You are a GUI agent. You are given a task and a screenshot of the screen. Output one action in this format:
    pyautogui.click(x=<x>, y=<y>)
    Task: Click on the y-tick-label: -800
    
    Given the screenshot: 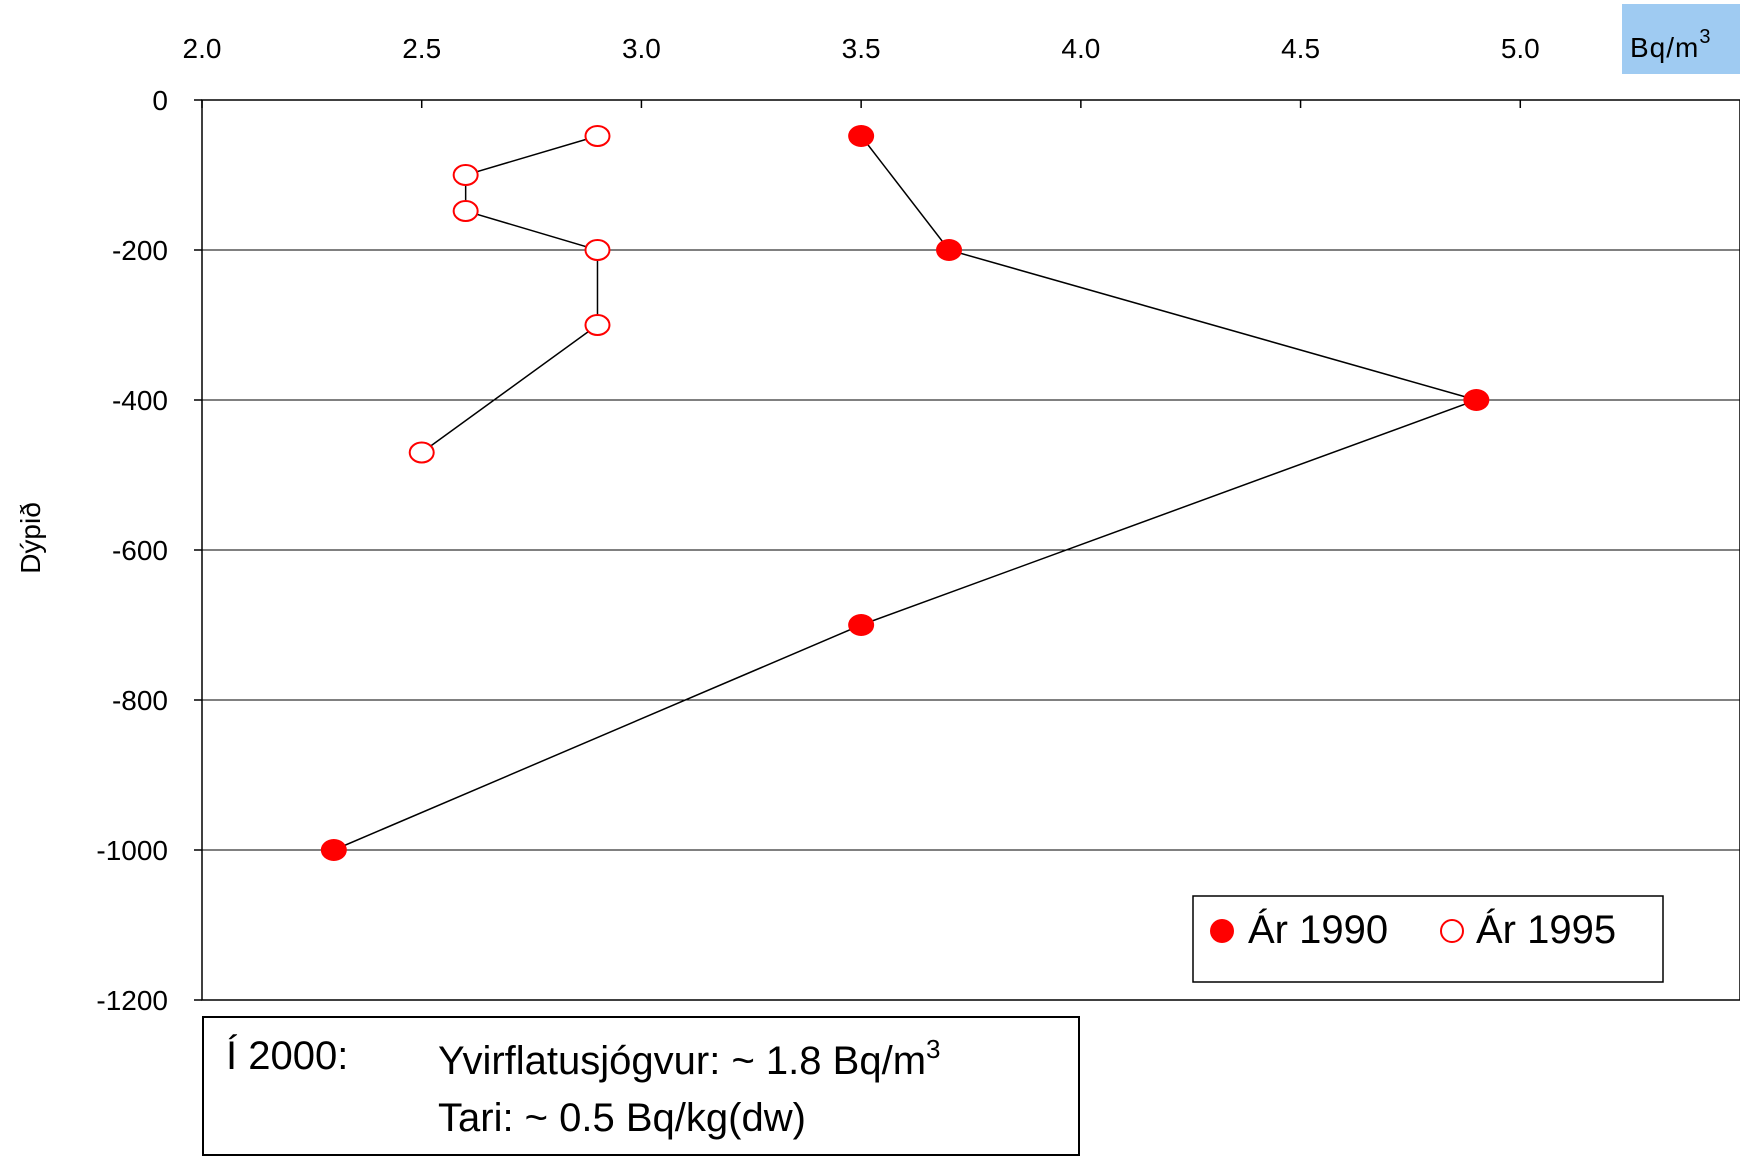 What is the action you would take?
    pyautogui.click(x=140, y=700)
    